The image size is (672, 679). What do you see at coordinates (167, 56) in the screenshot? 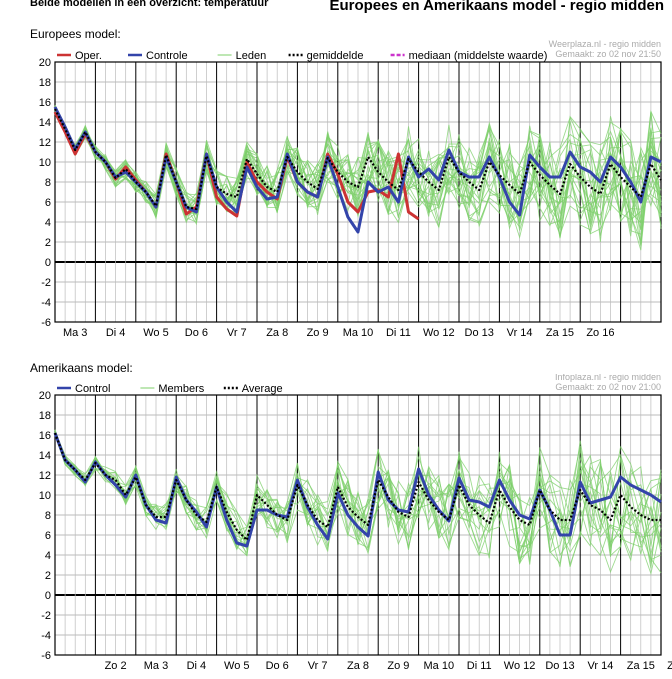
I see `legend-label-control: Controle` at bounding box center [167, 56].